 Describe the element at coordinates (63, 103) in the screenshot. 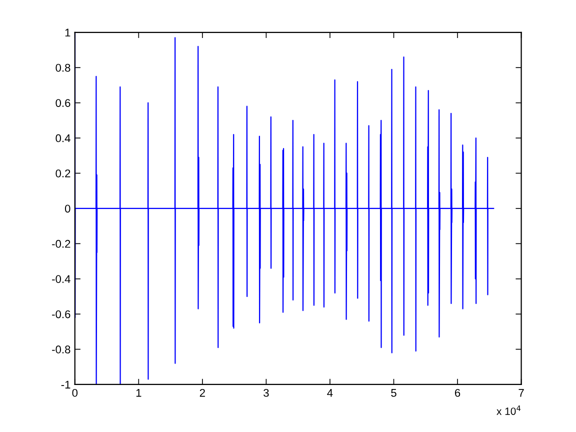

I see `y-tick-label: 0.6` at that location.